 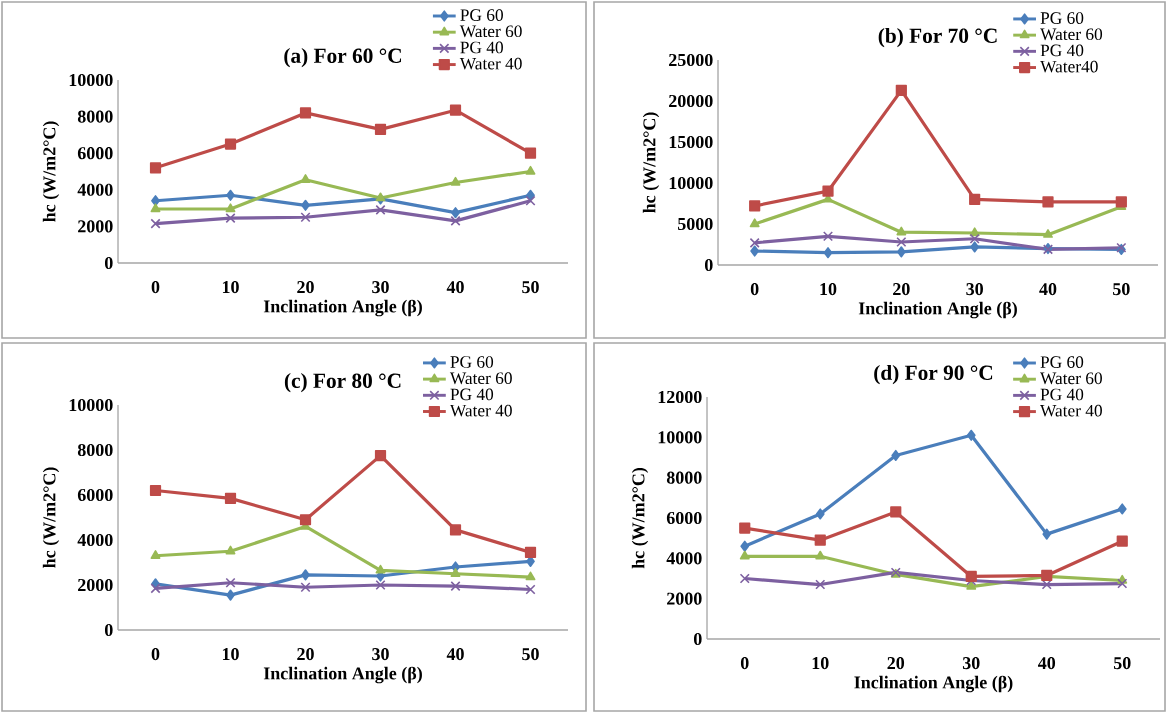 I want to click on y-tick-label: 25000, so click(x=691, y=60).